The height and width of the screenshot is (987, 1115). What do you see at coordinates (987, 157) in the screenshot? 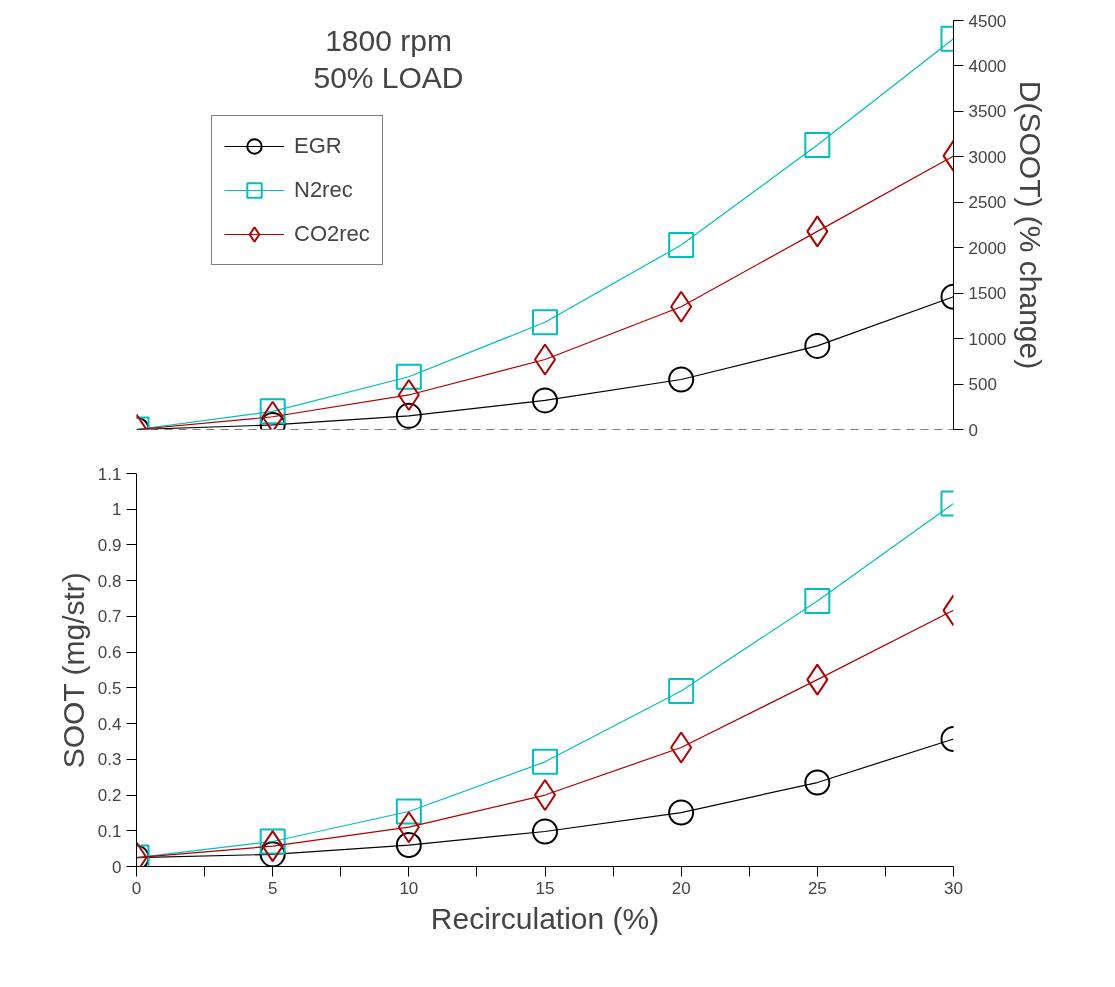
I see `y-tick-label: 3000` at bounding box center [987, 157].